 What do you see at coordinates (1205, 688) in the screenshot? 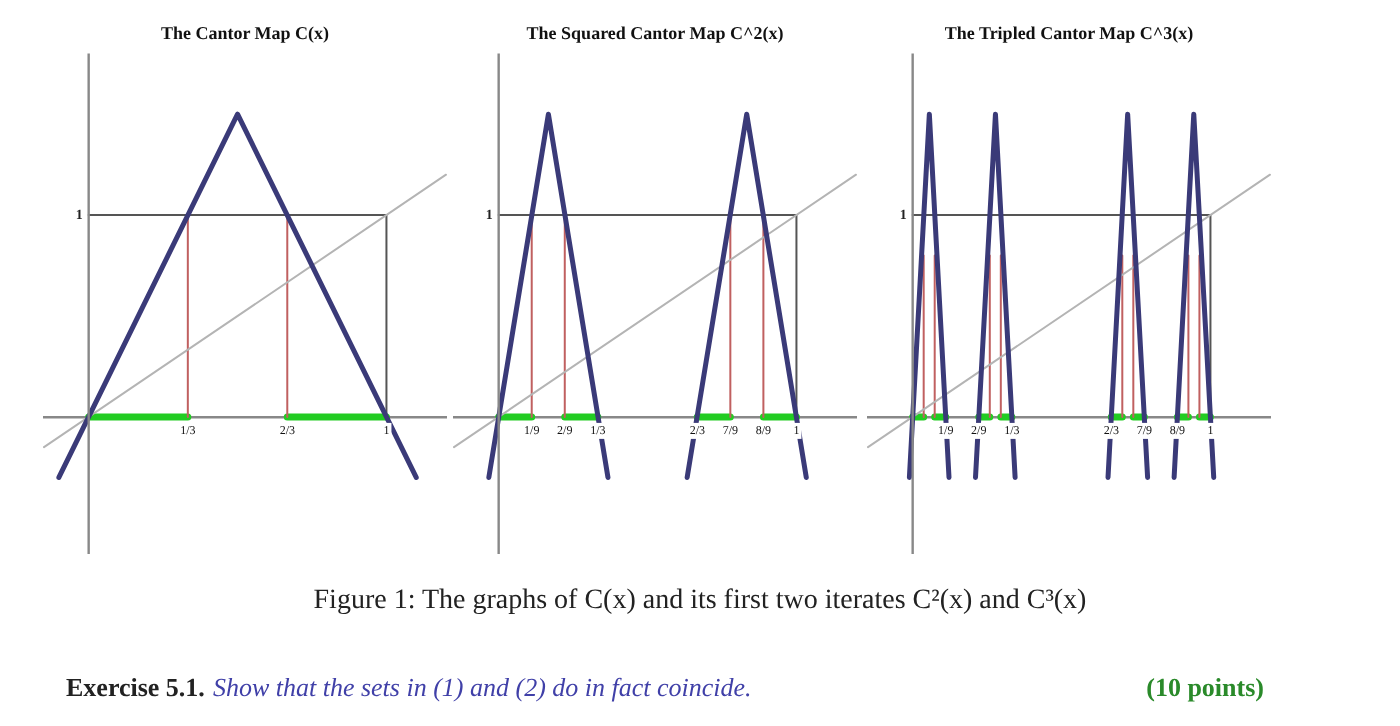
I see `text: (10 points)` at bounding box center [1205, 688].